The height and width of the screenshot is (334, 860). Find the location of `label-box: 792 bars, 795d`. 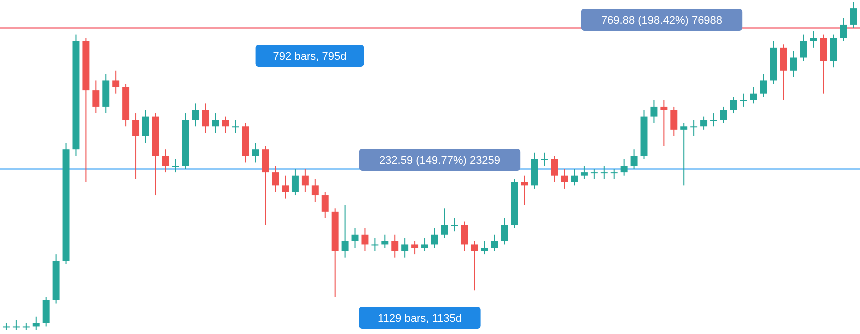

label-box: 792 bars, 795d is located at coordinates (310, 56).